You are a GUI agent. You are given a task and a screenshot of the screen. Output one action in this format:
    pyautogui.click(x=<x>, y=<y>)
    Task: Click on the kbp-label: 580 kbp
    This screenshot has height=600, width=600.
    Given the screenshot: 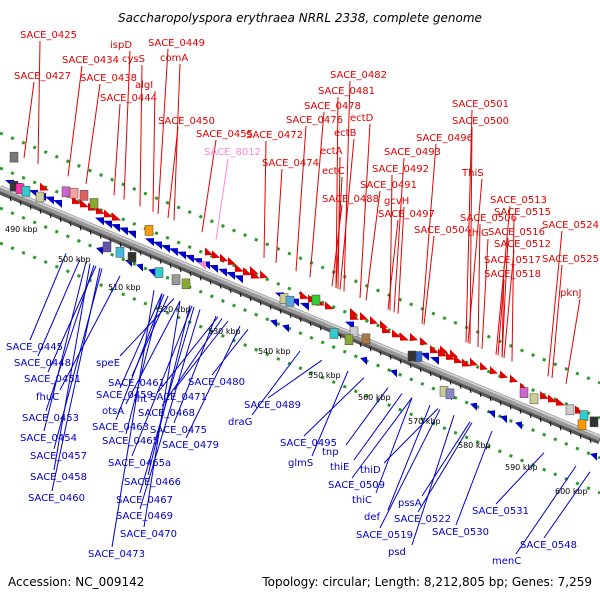 What is the action you would take?
    pyautogui.click(x=474, y=445)
    